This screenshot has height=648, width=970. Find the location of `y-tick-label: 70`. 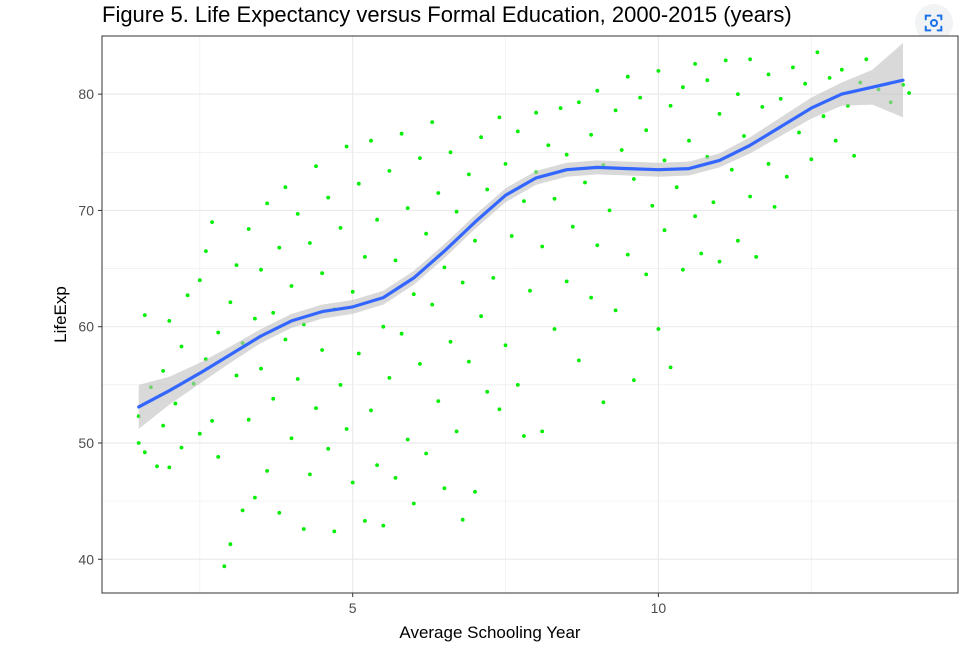

y-tick-label: 70 is located at coordinates (86, 210).